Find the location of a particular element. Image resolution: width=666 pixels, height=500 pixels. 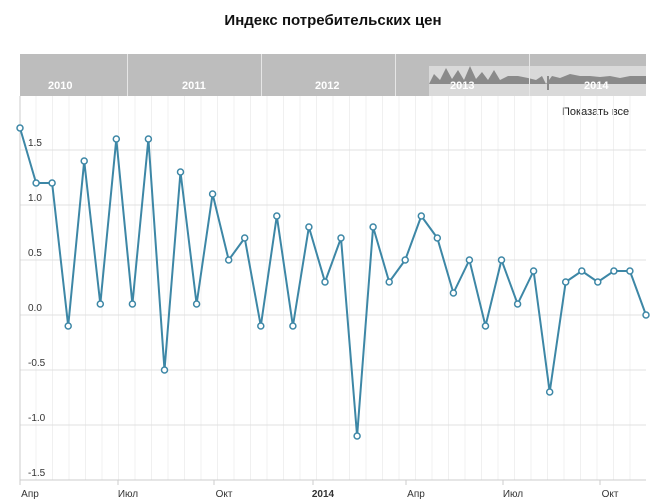

navigator-year-2013: 2013 is located at coordinates (462, 86).